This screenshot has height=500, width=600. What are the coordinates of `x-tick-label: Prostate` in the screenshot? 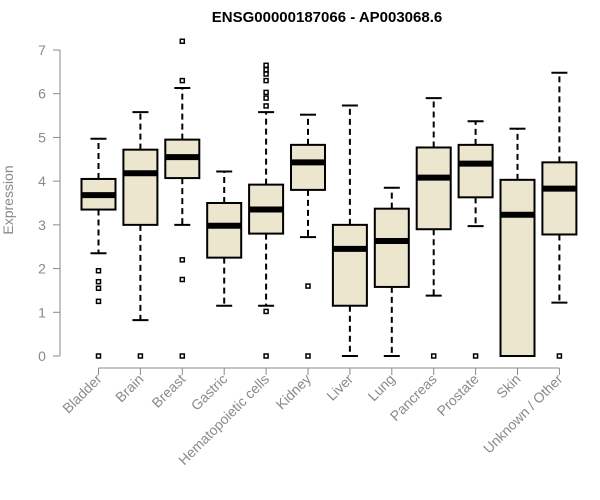 It's located at (458, 395).